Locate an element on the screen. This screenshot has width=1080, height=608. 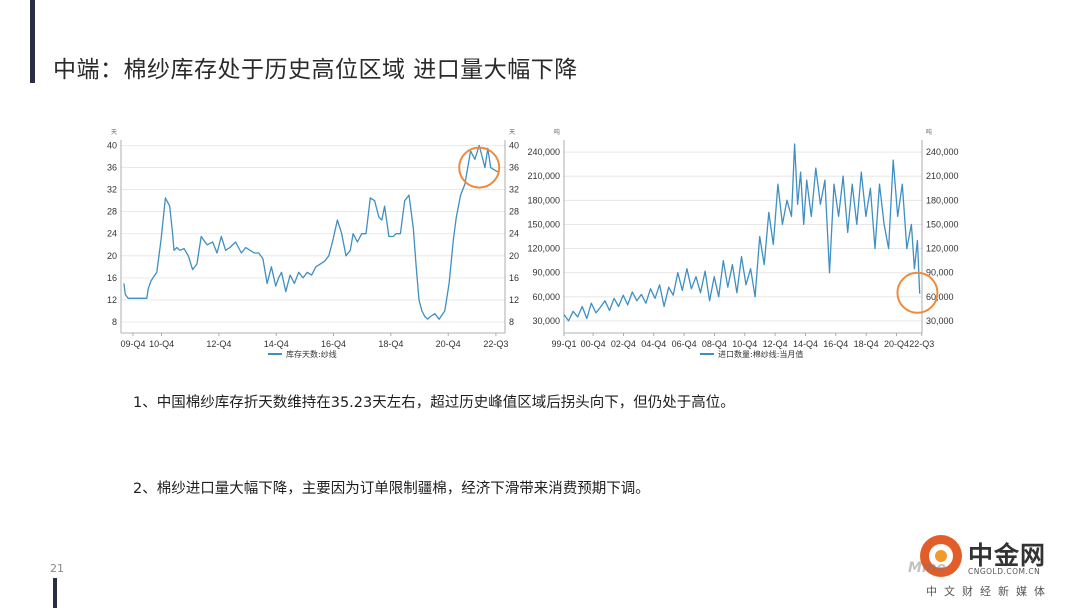
y-unit-left: 吨 is located at coordinates (557, 132).